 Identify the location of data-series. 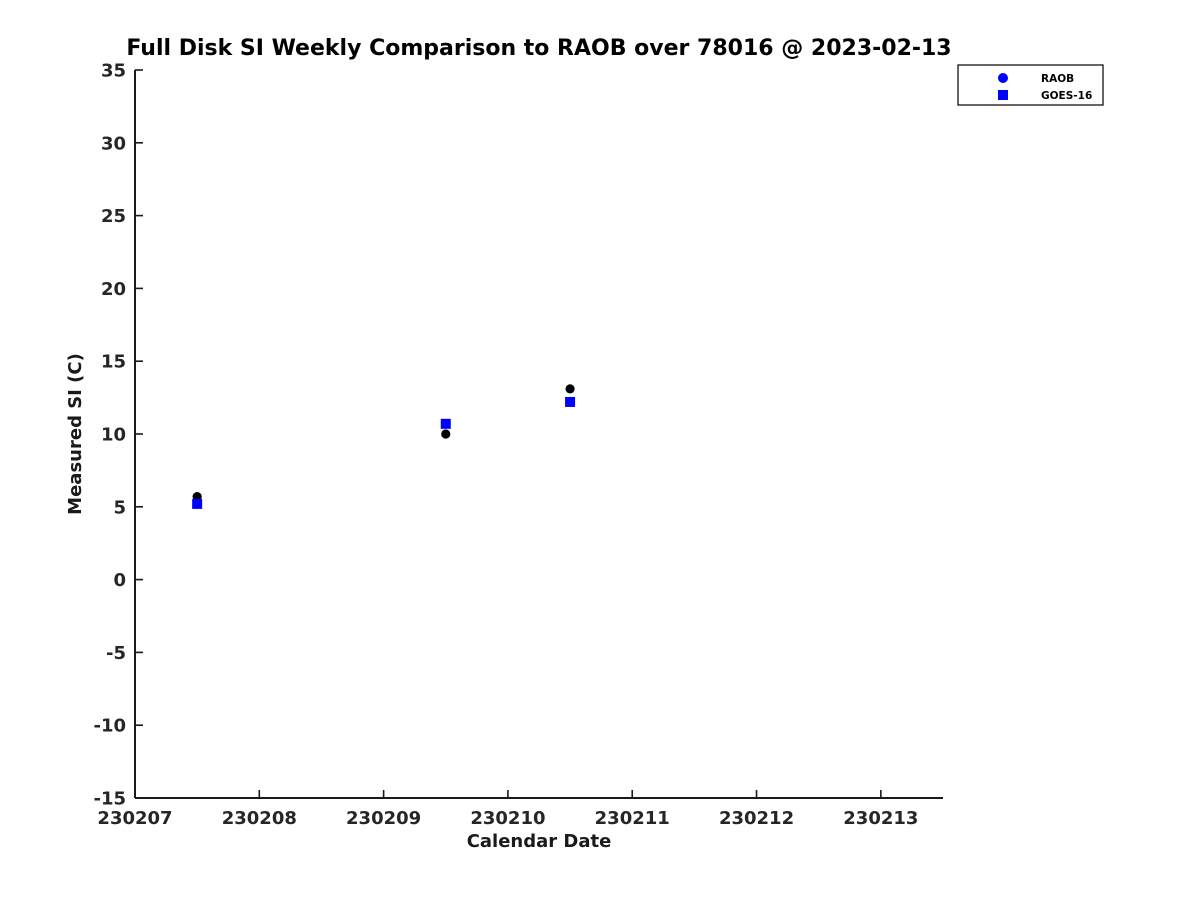
(384, 446).